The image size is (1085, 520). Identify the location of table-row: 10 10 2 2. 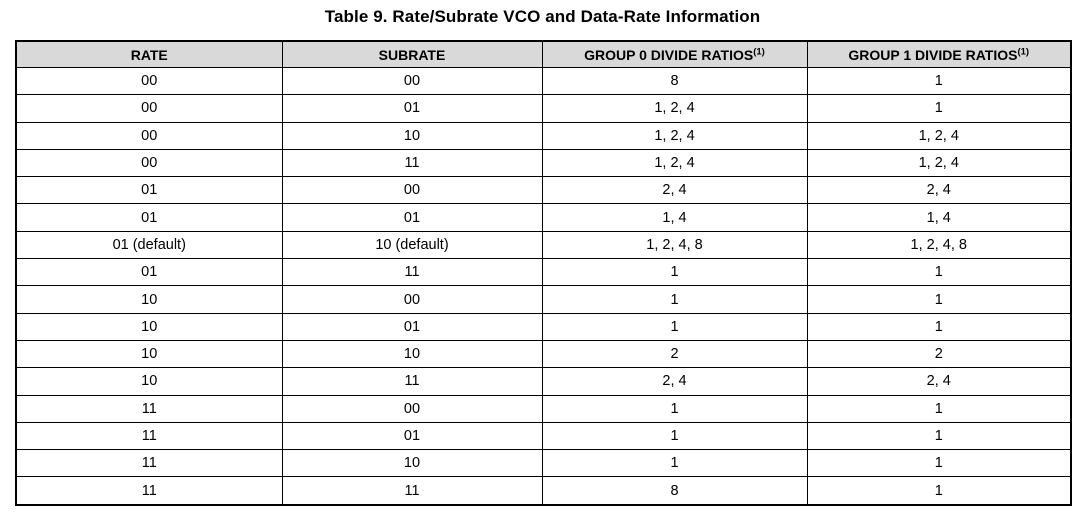
(543, 354).